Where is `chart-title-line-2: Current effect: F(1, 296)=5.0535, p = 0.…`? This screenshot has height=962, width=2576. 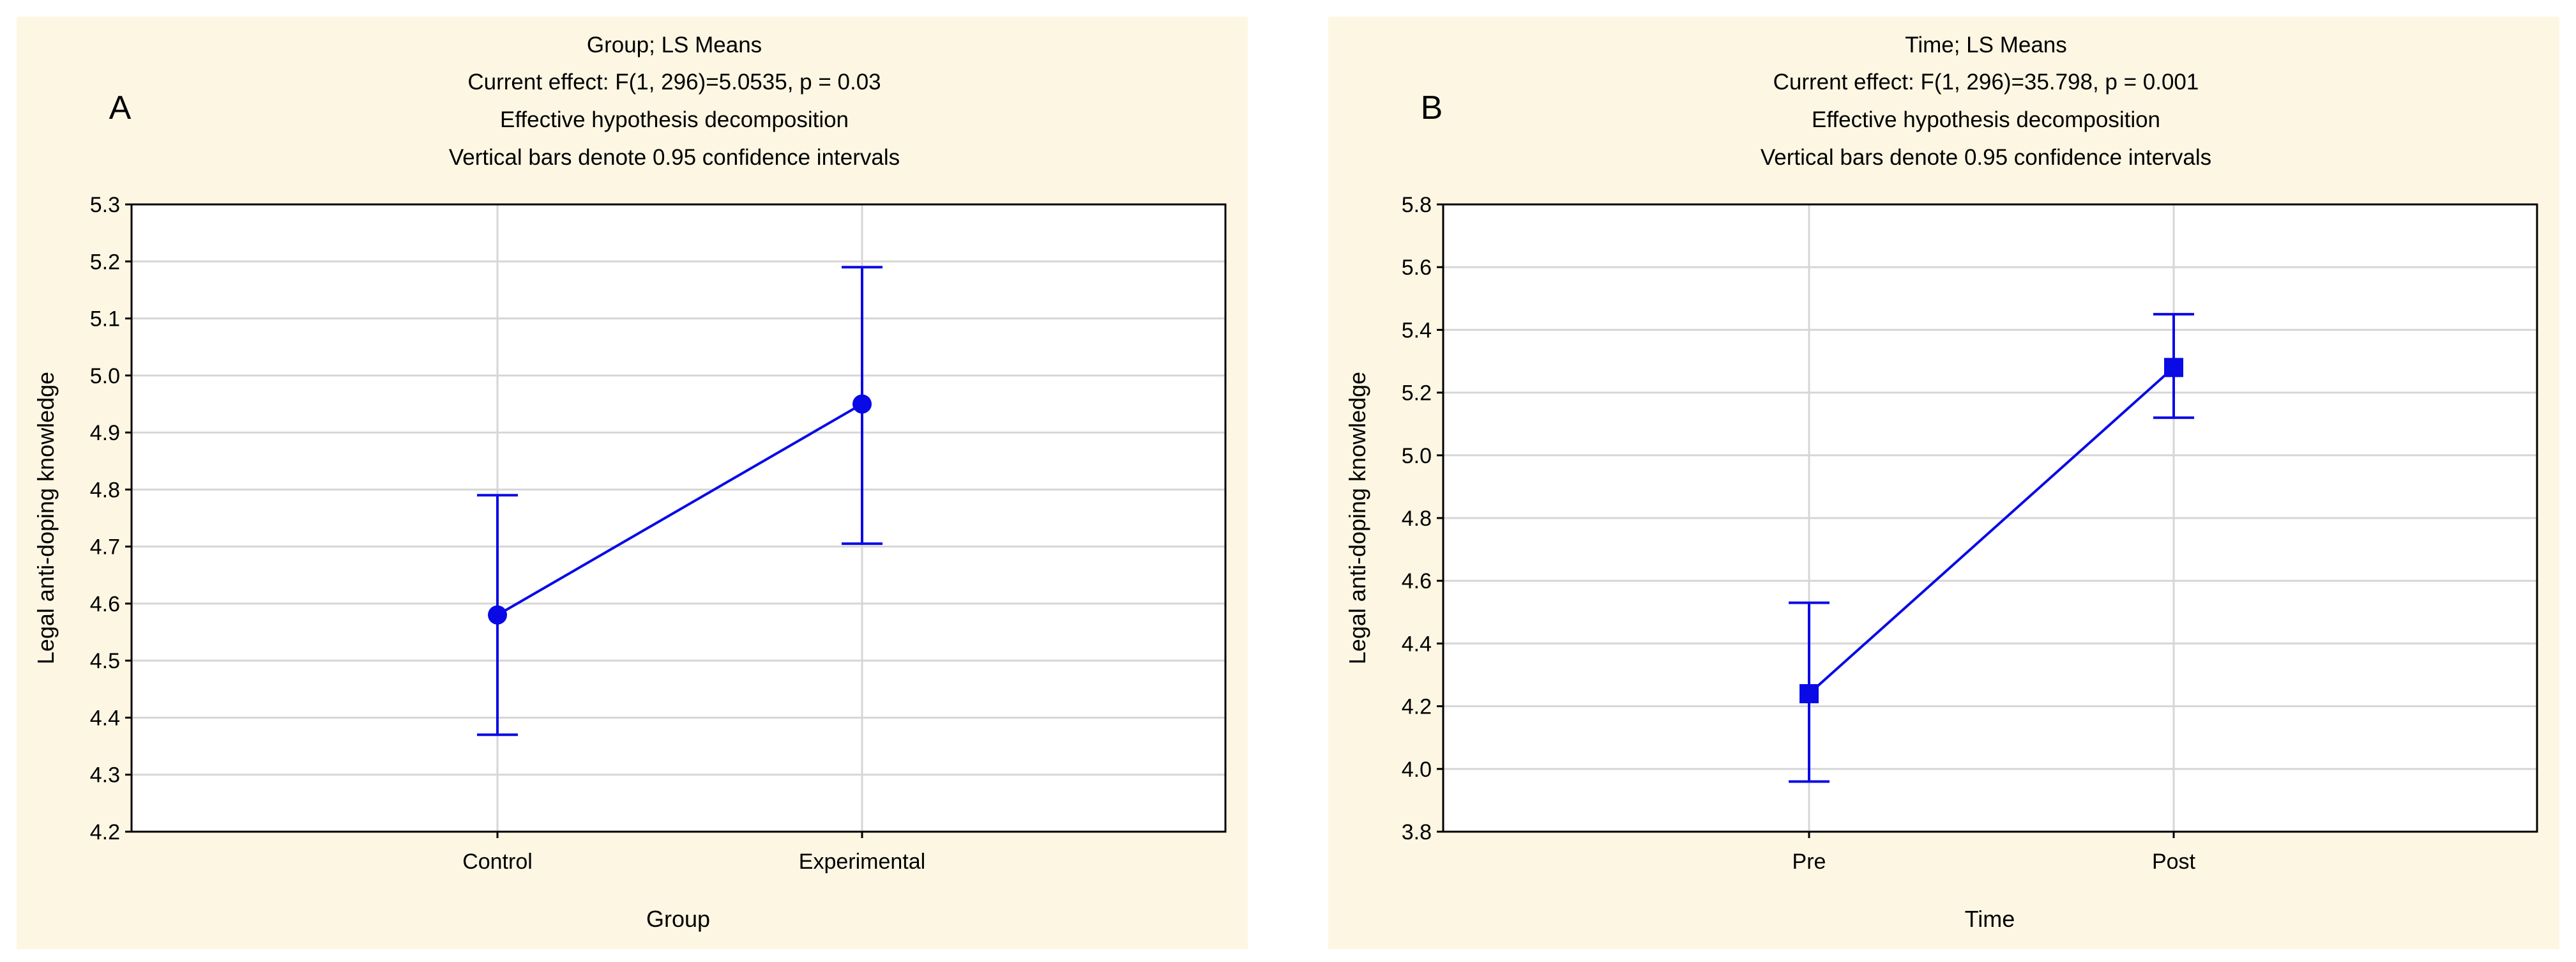
chart-title-line-2: Current effect: F(1, 296)=5.0535, p = 0.… is located at coordinates (674, 82).